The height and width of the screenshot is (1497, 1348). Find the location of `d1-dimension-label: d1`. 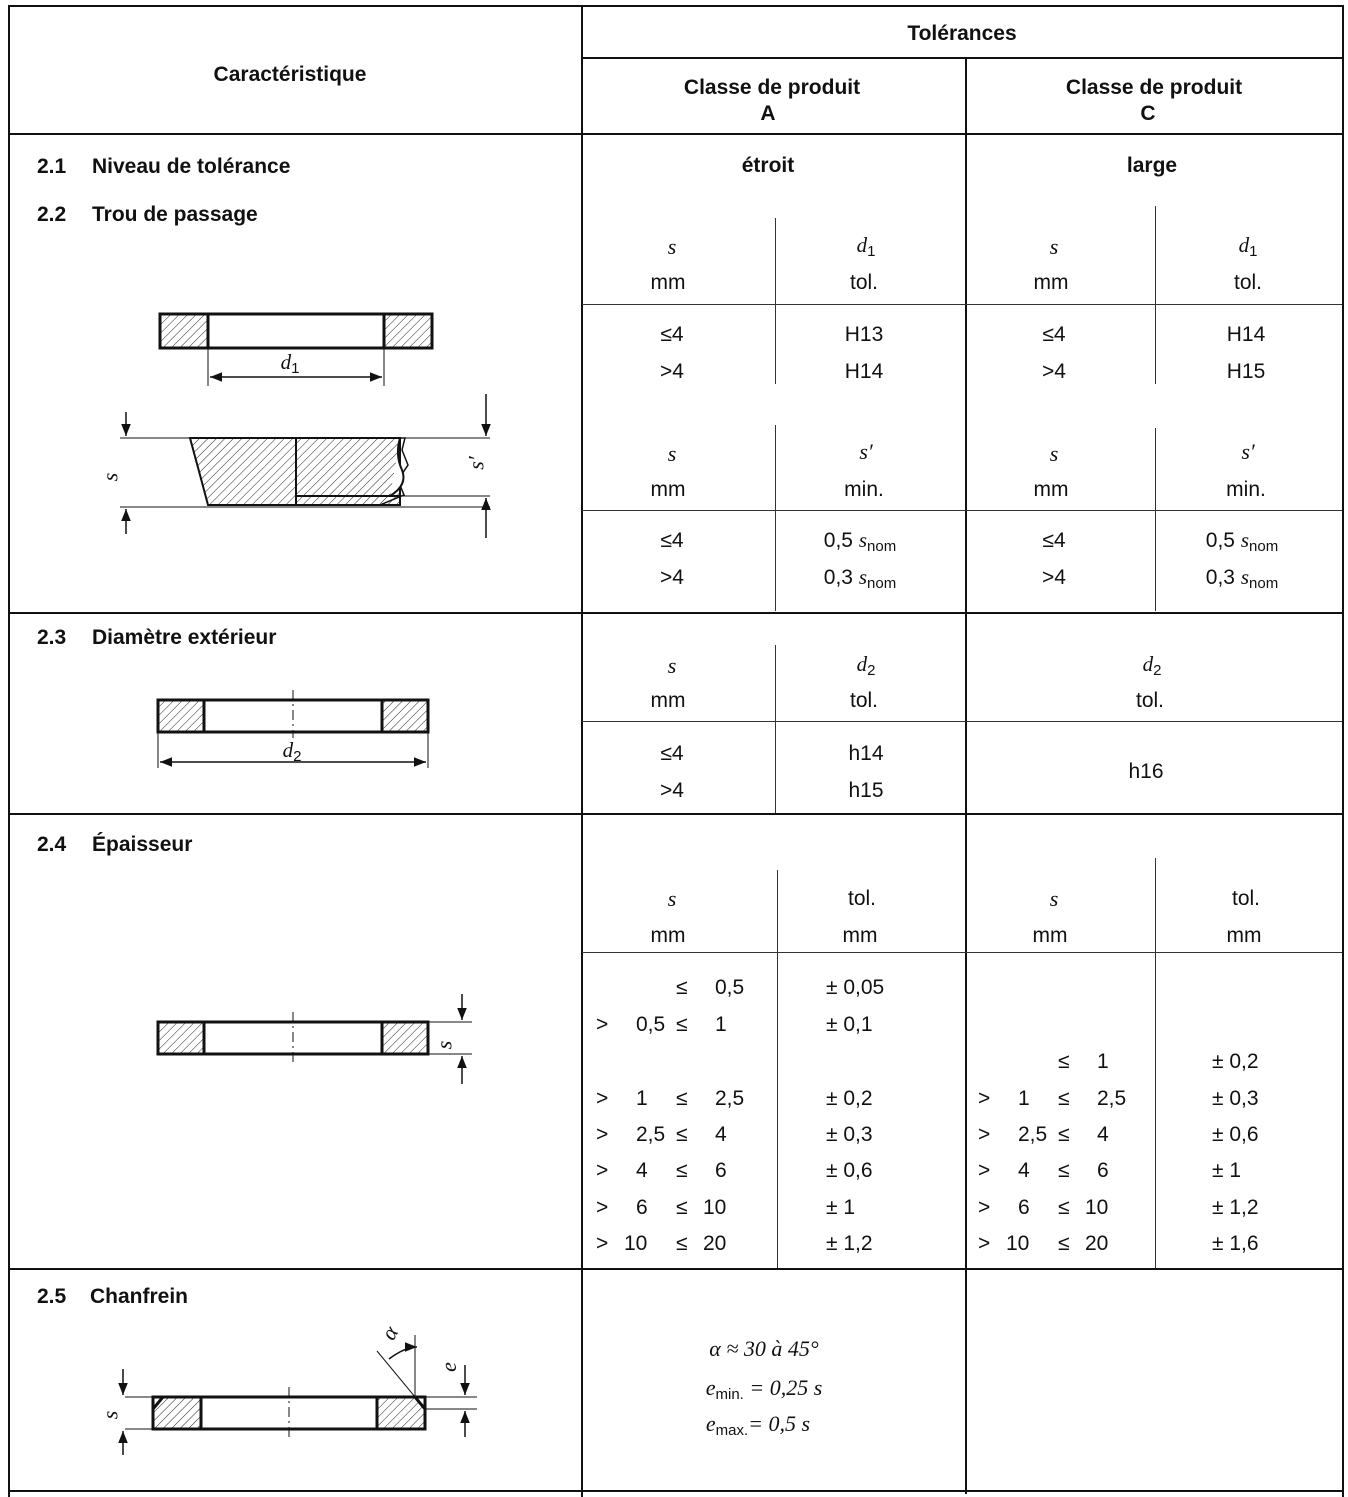

d1-dimension-label: d1 is located at coordinates (290, 363).